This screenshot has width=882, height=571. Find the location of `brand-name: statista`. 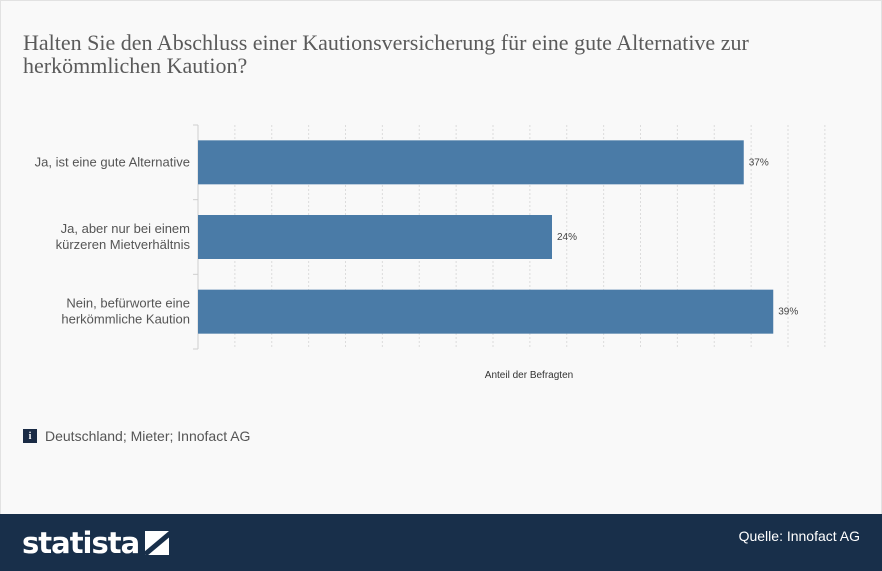

brand-name: statista is located at coordinates (81, 543).